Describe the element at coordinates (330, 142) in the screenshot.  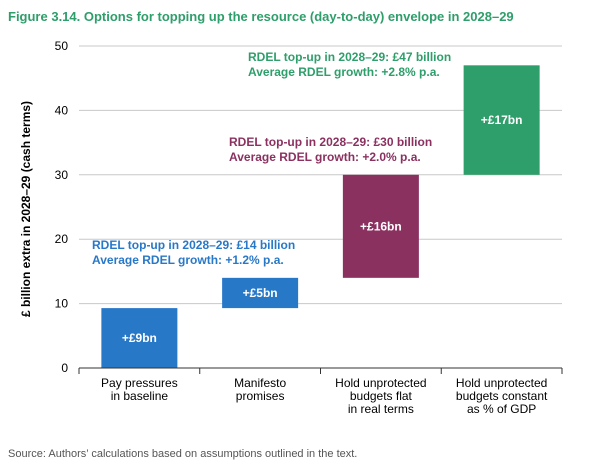
I see `annotation-text: RDEL top-up in 2028–29: £30 billion` at that location.